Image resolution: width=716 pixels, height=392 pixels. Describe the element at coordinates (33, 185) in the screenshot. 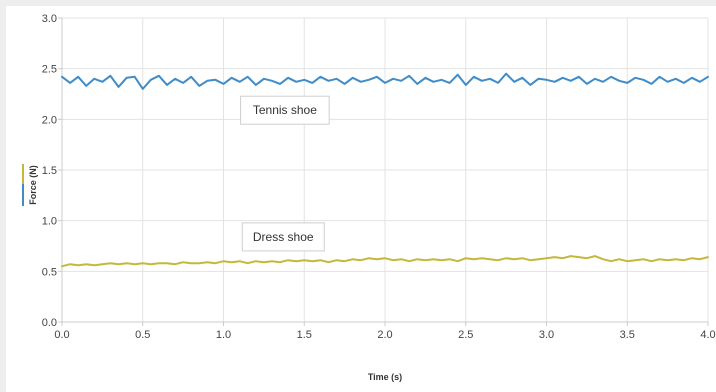

I see `y-axis-title: Force (N)` at that location.